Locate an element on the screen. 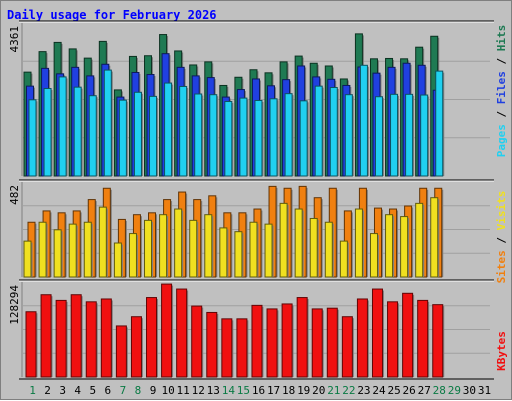 The height and width of the screenshot is (401, 512). x-tick-label-day-10: 10 is located at coordinates (167, 390).